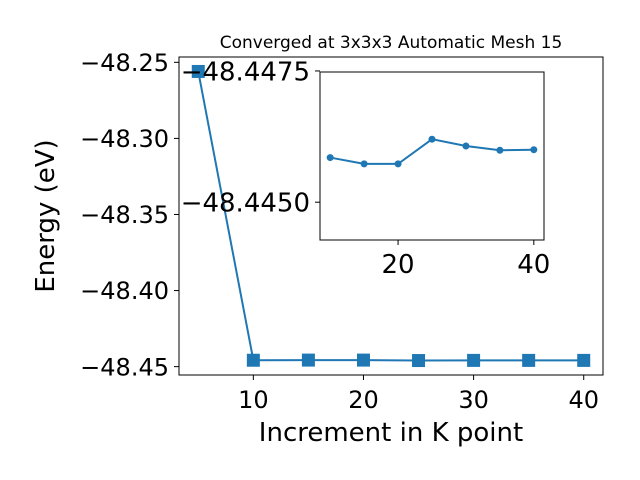  I want to click on main-x-tick-label: 10, so click(253, 400).